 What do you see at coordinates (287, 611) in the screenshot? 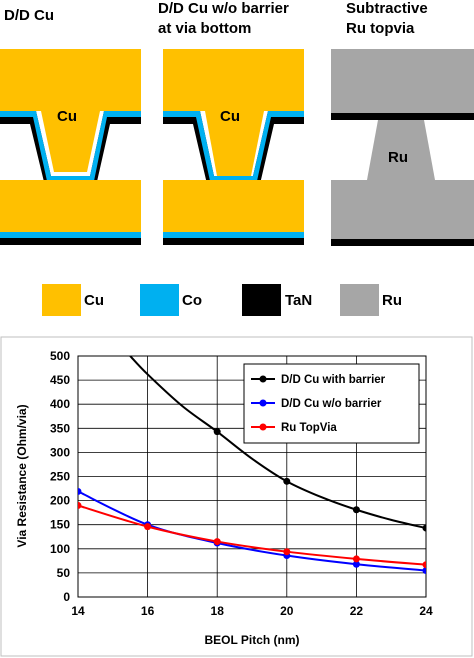
I see `x-tick-label: 20` at bounding box center [287, 611].